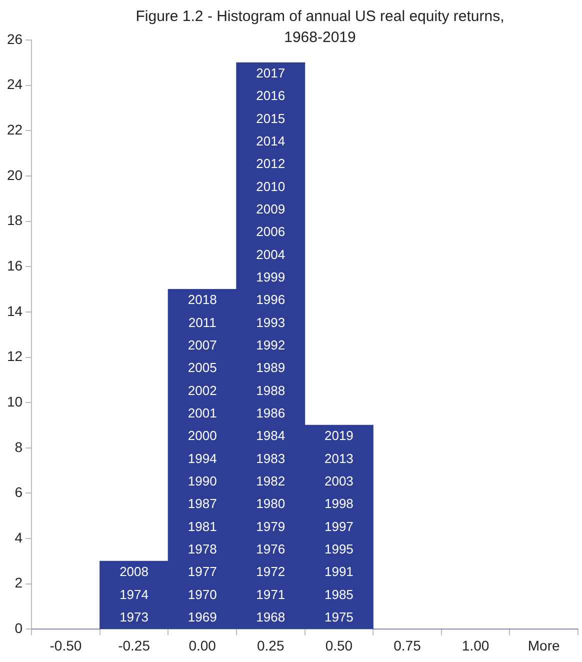  What do you see at coordinates (202, 300) in the screenshot?
I see `annotation: 2018` at bounding box center [202, 300].